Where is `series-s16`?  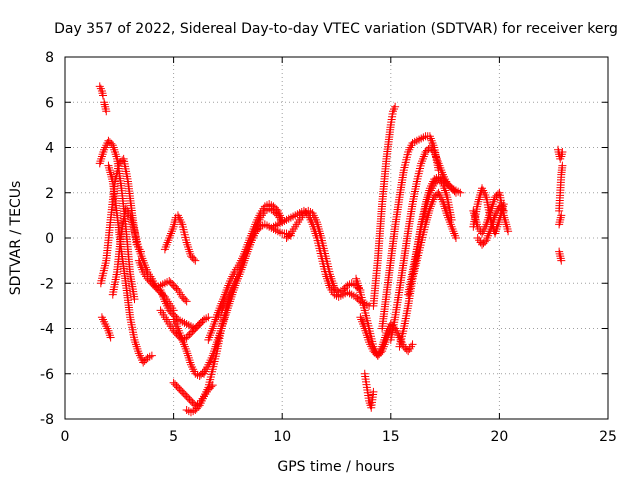
series-s16 is located at coordinates (245, 272).